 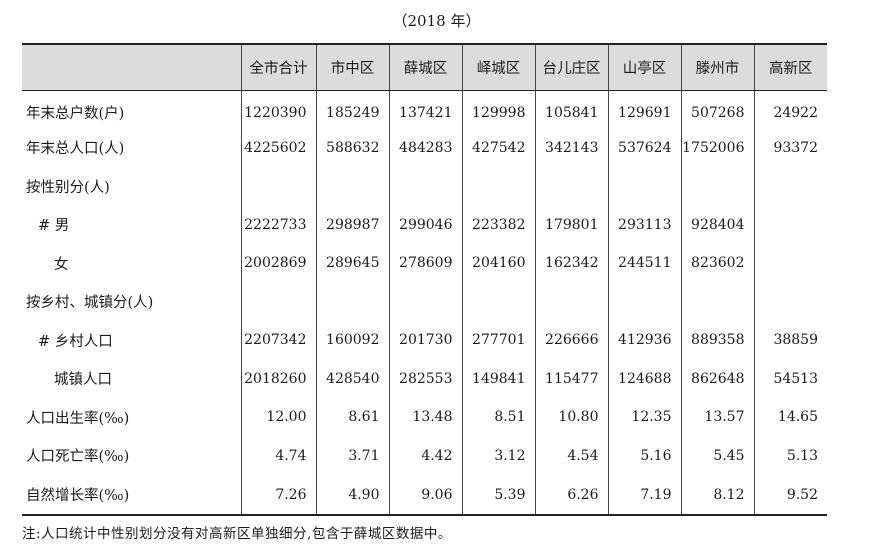 I want to click on table-row: 人口死亡率(‰) 4.74 3.71 4.42 3.12 4.54 5.16 5.45 5.13, so click(x=424, y=456).